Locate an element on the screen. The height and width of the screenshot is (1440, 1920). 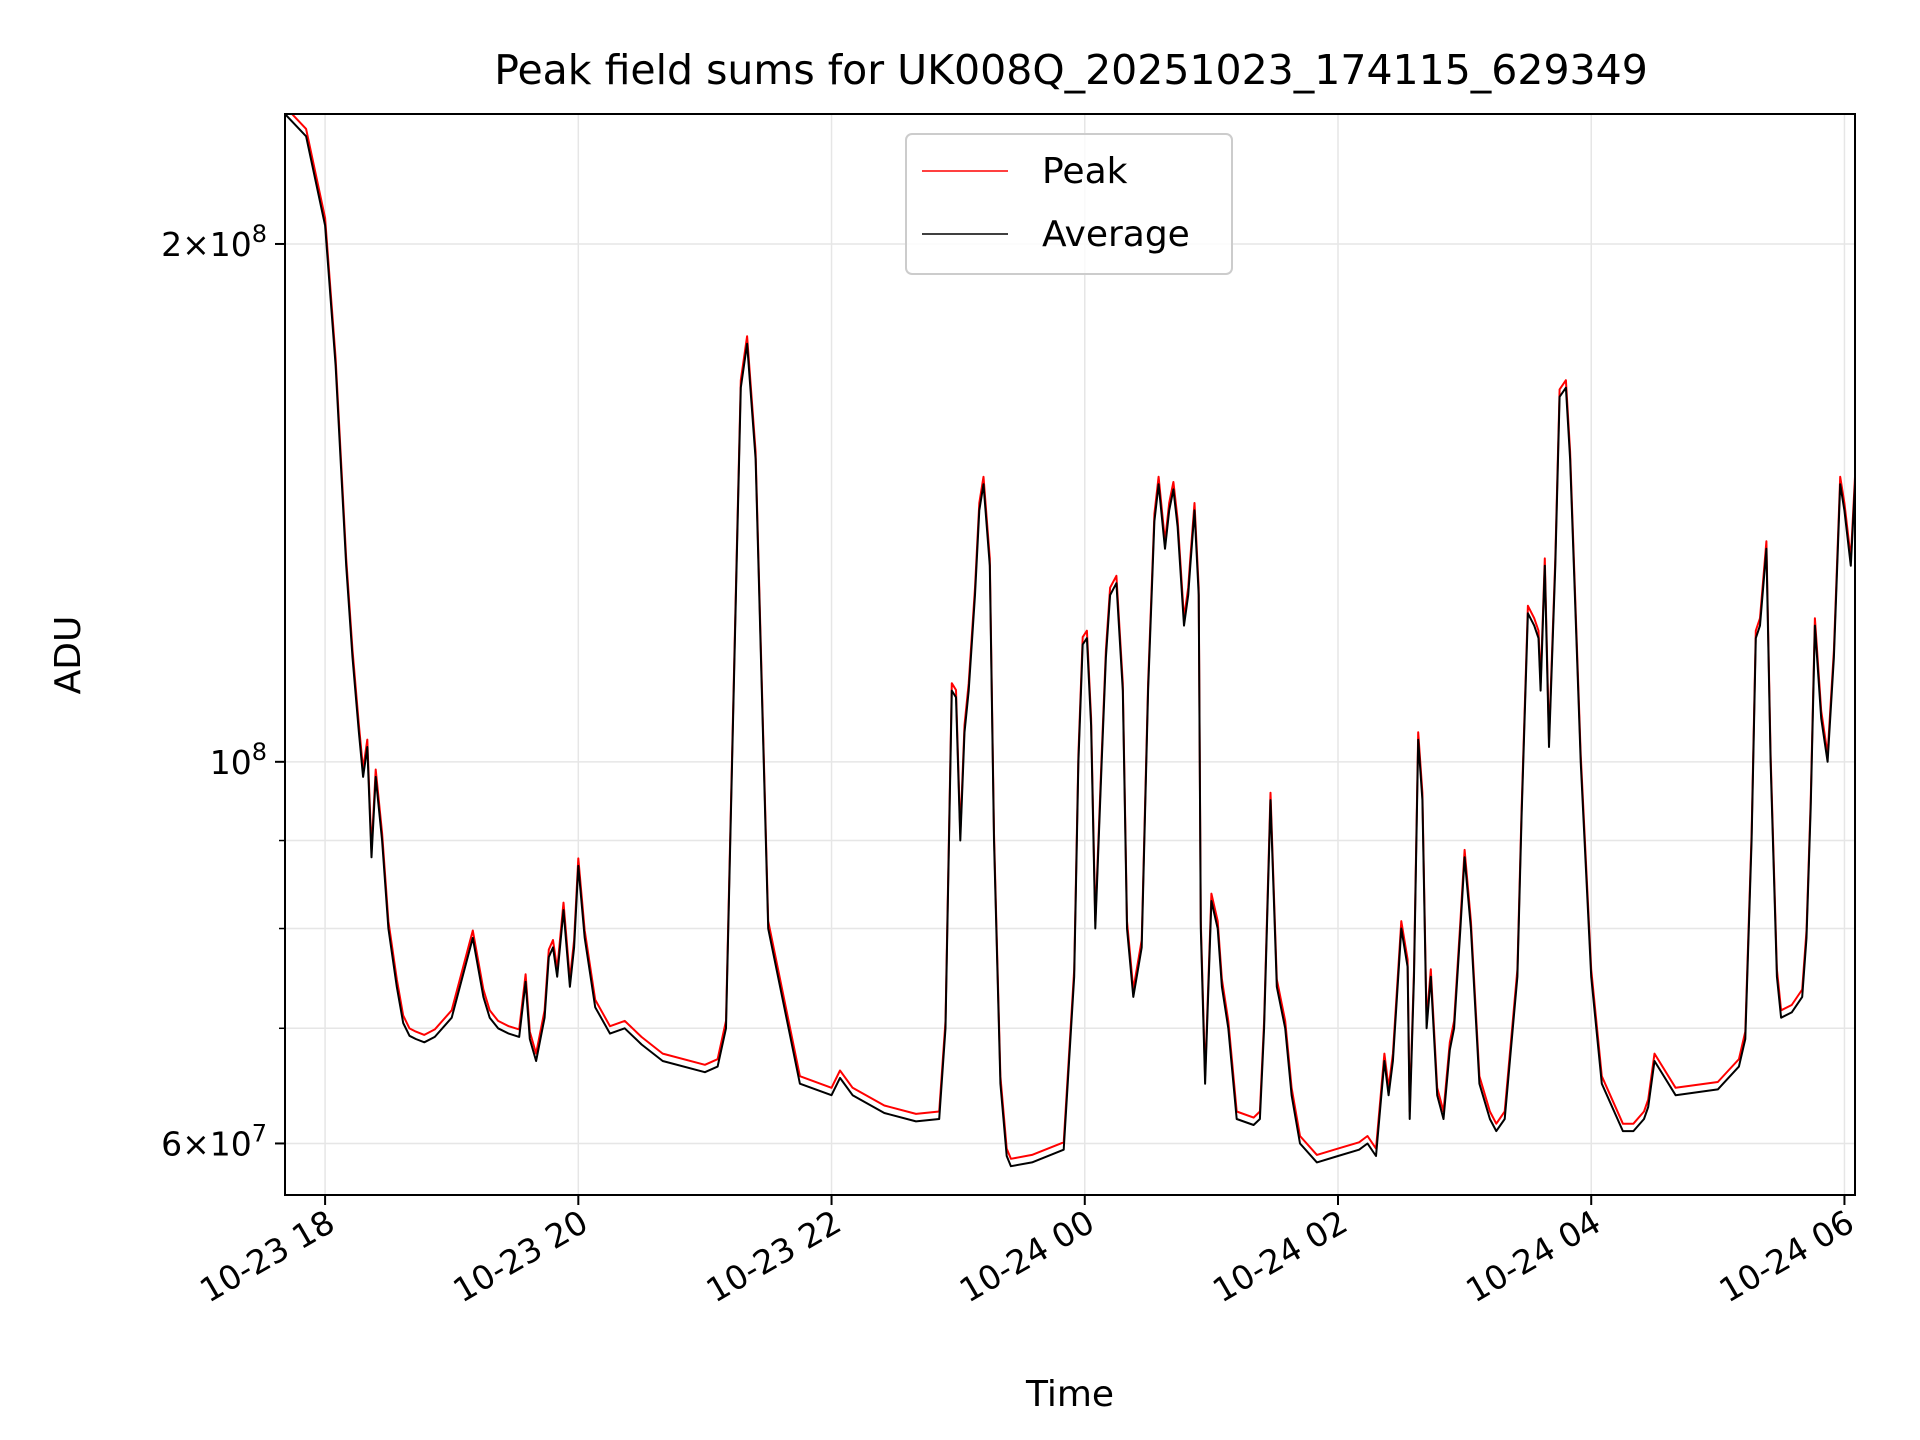
legend: Peak Average is located at coordinates (1069, 204).